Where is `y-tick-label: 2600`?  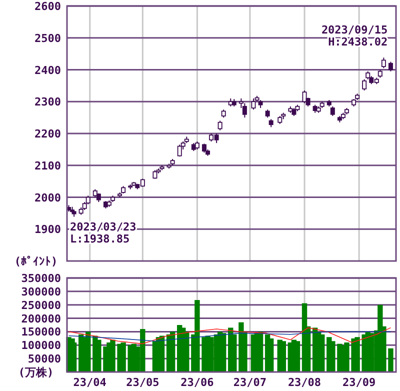
y-tick-label: 2600 is located at coordinates (47, 6).